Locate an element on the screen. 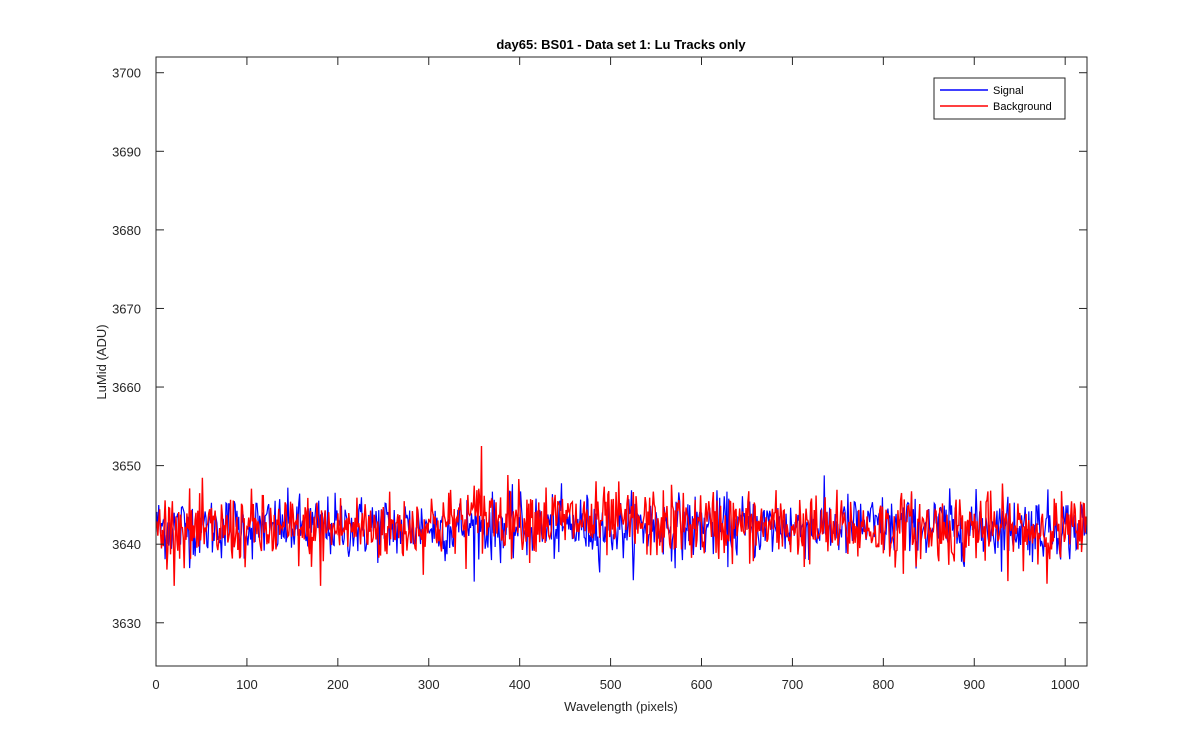 The width and height of the screenshot is (1200, 755). y-axis-label: LuMid (ADU) is located at coordinates (101, 361).